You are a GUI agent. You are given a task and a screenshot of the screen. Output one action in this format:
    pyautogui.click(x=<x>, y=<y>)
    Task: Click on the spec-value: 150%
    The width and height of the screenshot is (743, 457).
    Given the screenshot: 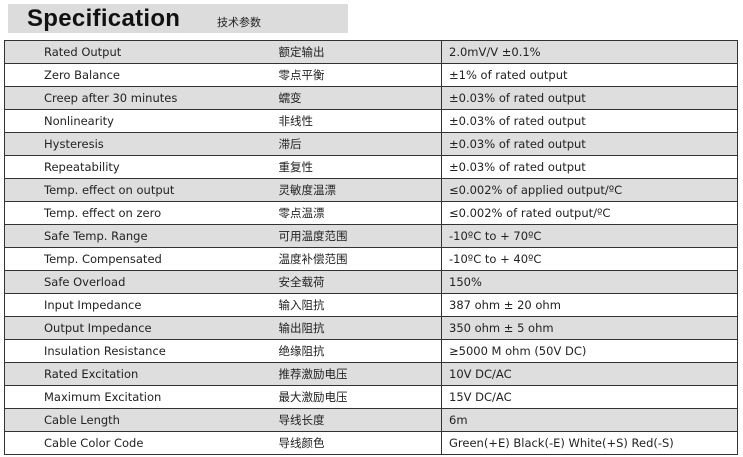 What is the action you would take?
    pyautogui.click(x=589, y=282)
    